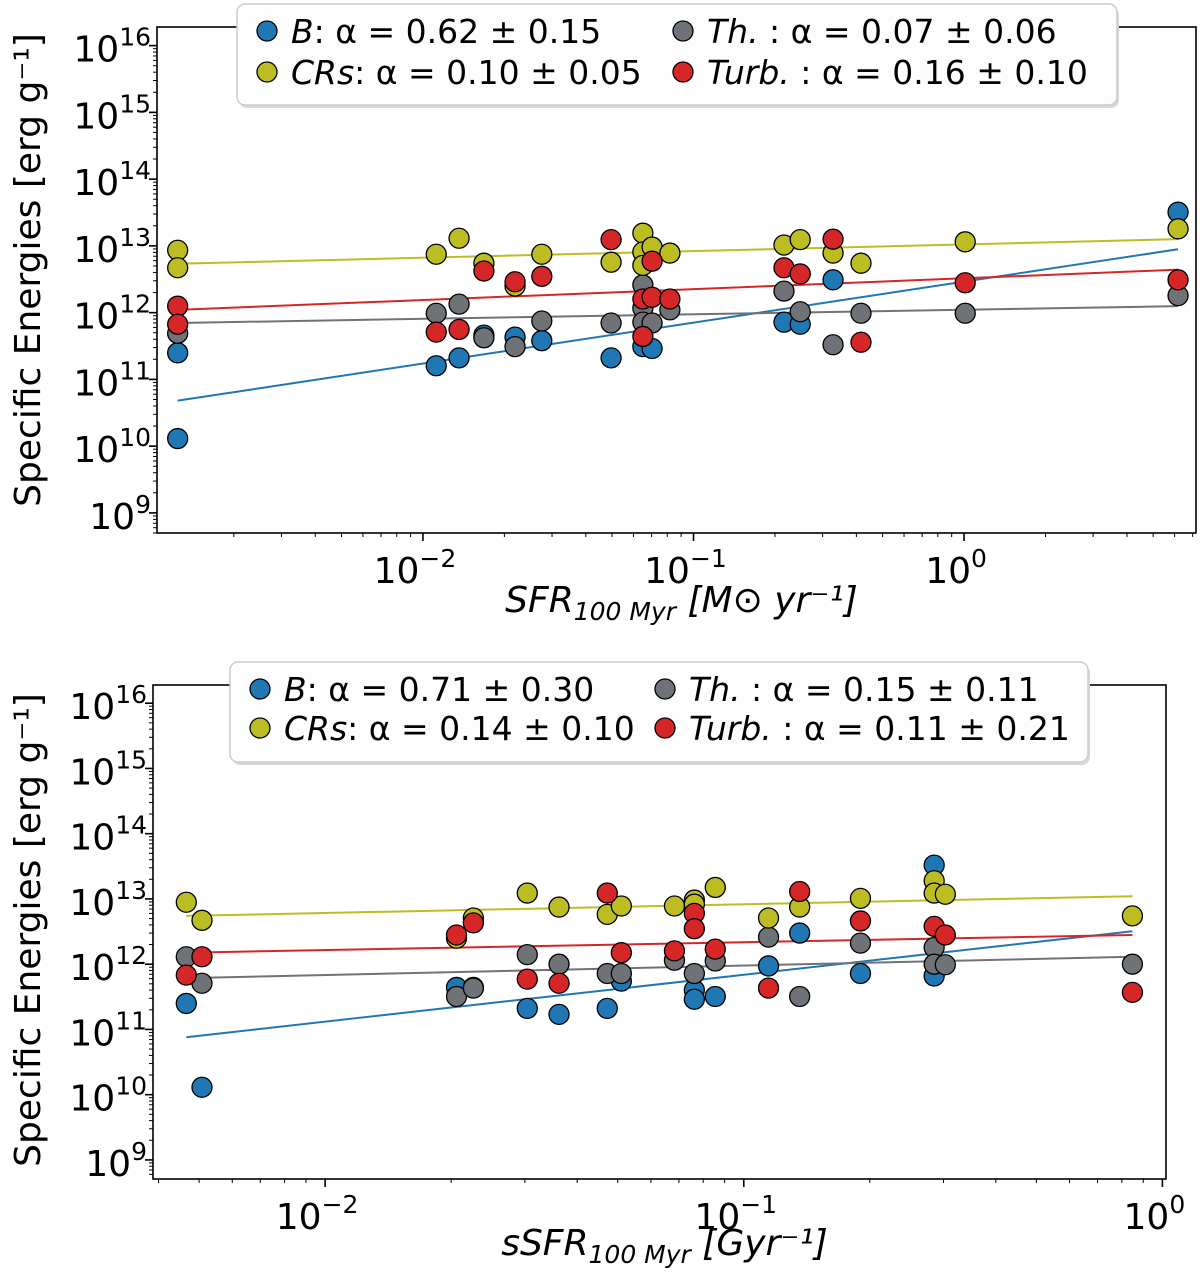 This screenshot has height=1284, width=1200. I want to click on y-tick-exponent: 16, so click(135, 37).